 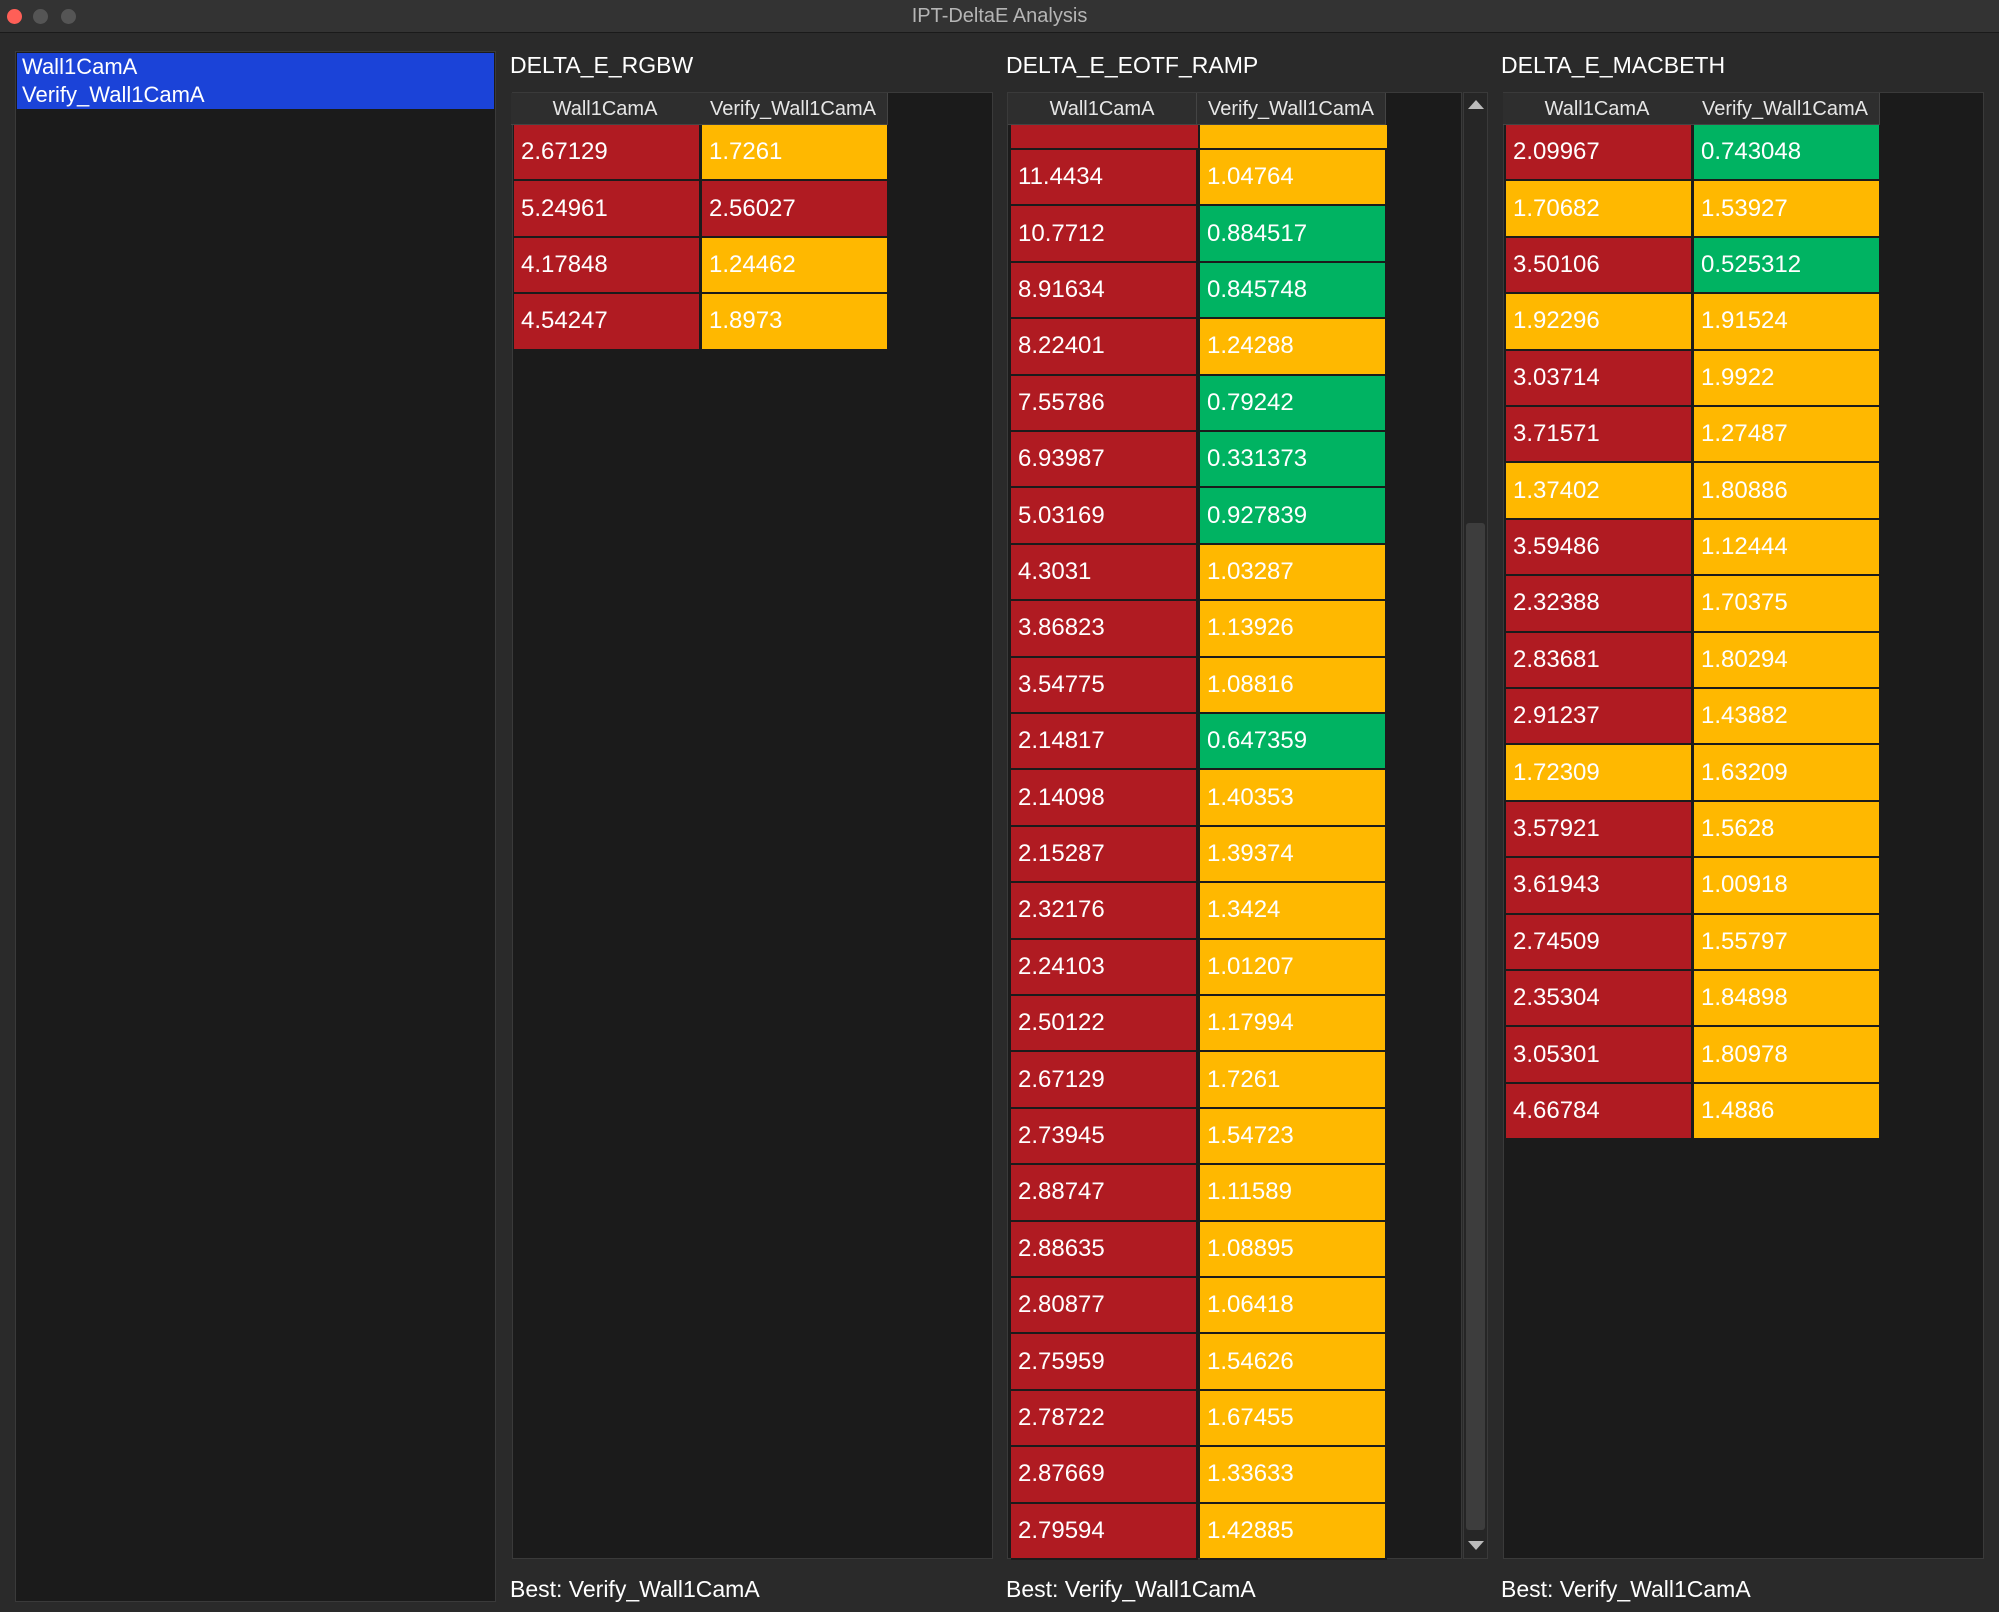 I want to click on table-cell: 2.24103, so click(x=1104, y=967).